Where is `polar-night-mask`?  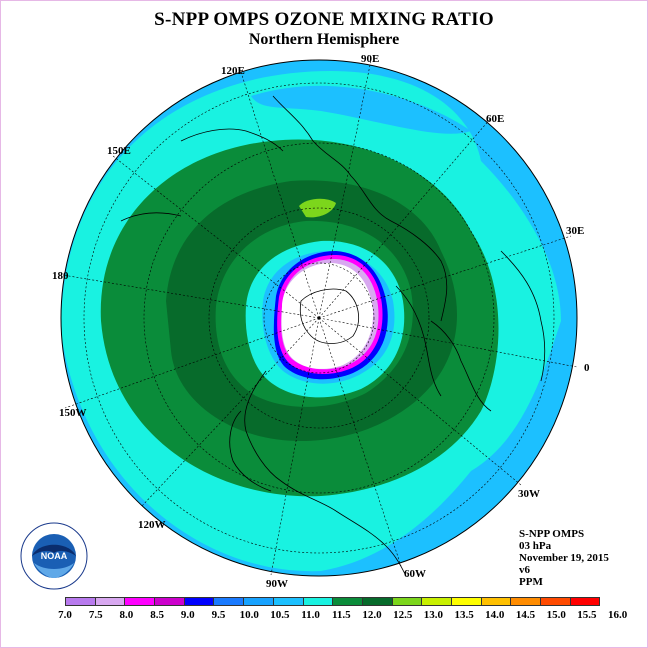
polar-night-mask is located at coordinates (327, 316).